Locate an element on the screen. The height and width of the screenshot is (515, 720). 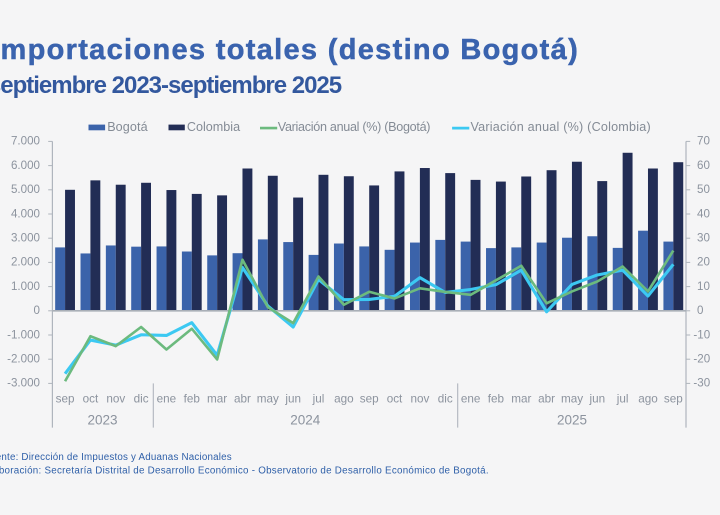
svg-text: 60 is located at coordinates (703, 165).